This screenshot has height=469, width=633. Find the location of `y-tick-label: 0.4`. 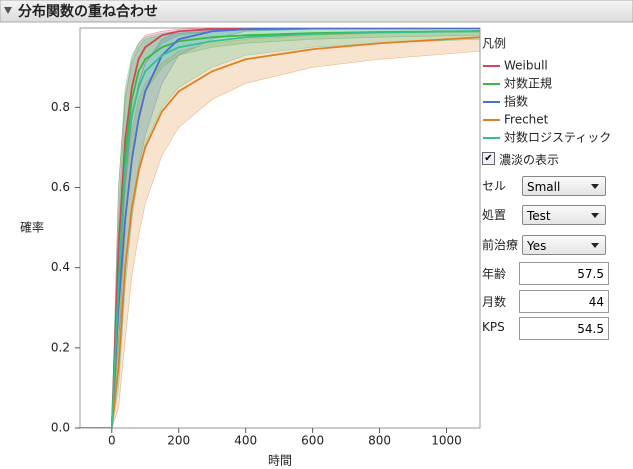

y-tick-label: 0.4 is located at coordinates (60, 267).